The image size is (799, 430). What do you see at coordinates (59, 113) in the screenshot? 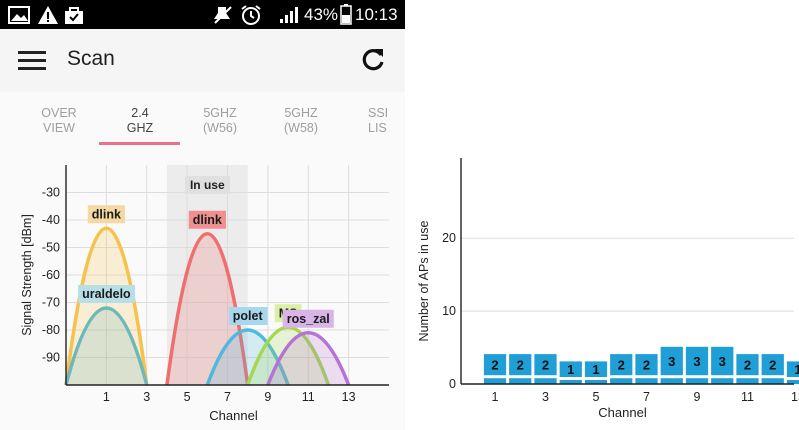
I see `tab-overview-line1: OVER` at bounding box center [59, 113].